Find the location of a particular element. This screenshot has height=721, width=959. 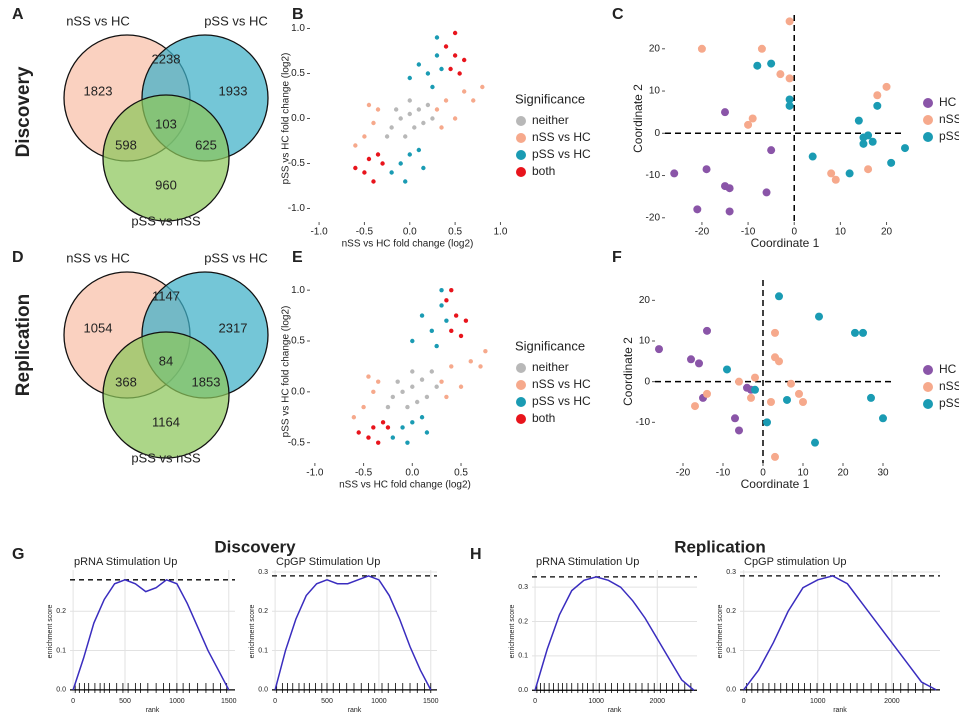

legend-label: pSS vs HC is located at coordinates (561, 401).